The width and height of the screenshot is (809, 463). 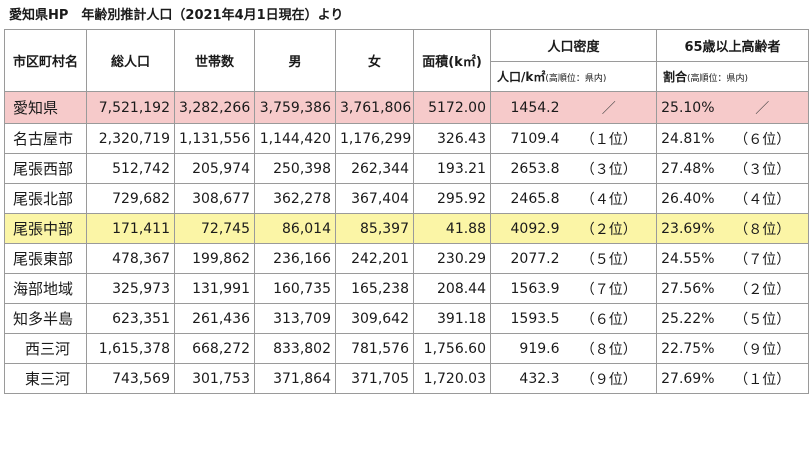 I want to click on cell-density-rank: （７位）, so click(x=609, y=288).